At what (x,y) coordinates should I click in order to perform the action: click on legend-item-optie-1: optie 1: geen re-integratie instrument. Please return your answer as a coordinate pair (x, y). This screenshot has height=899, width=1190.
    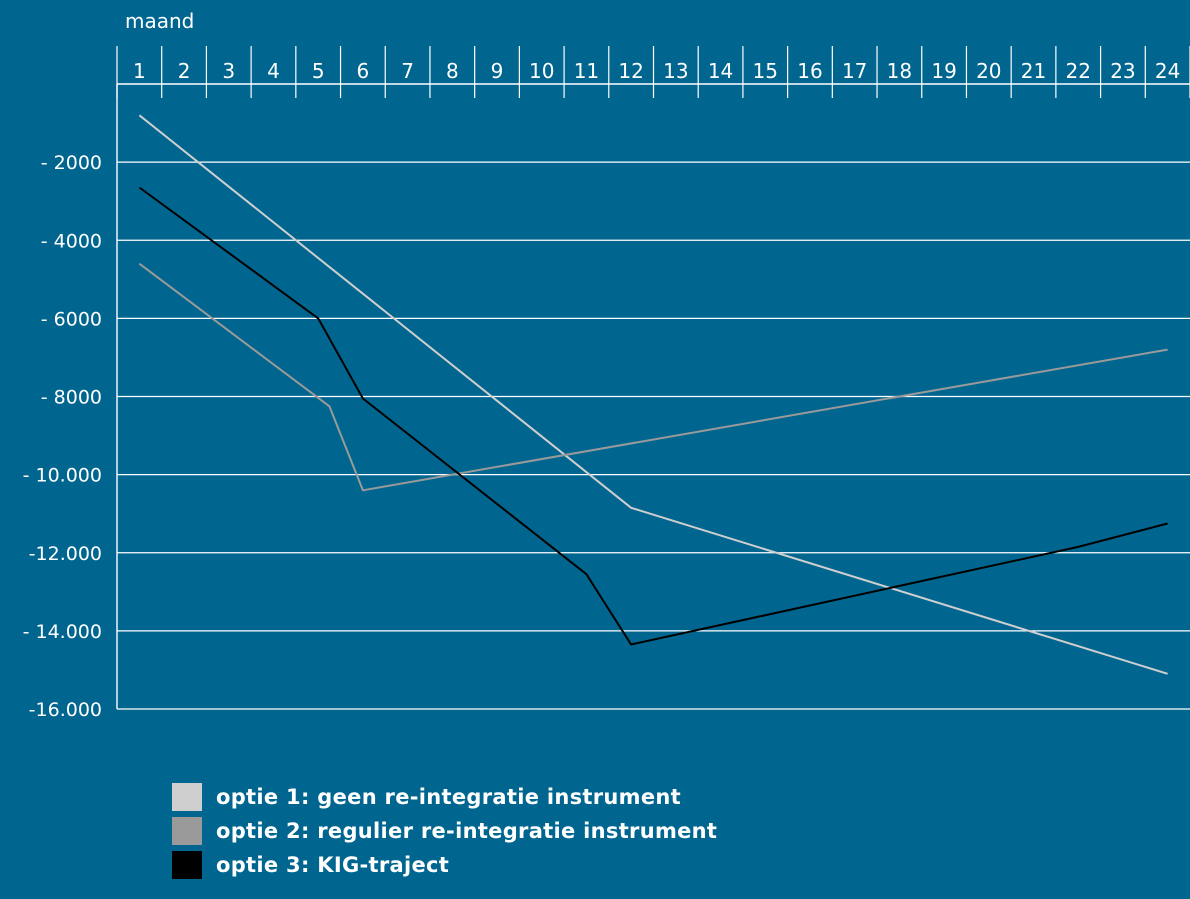
    Looking at the image, I should click on (444, 797).